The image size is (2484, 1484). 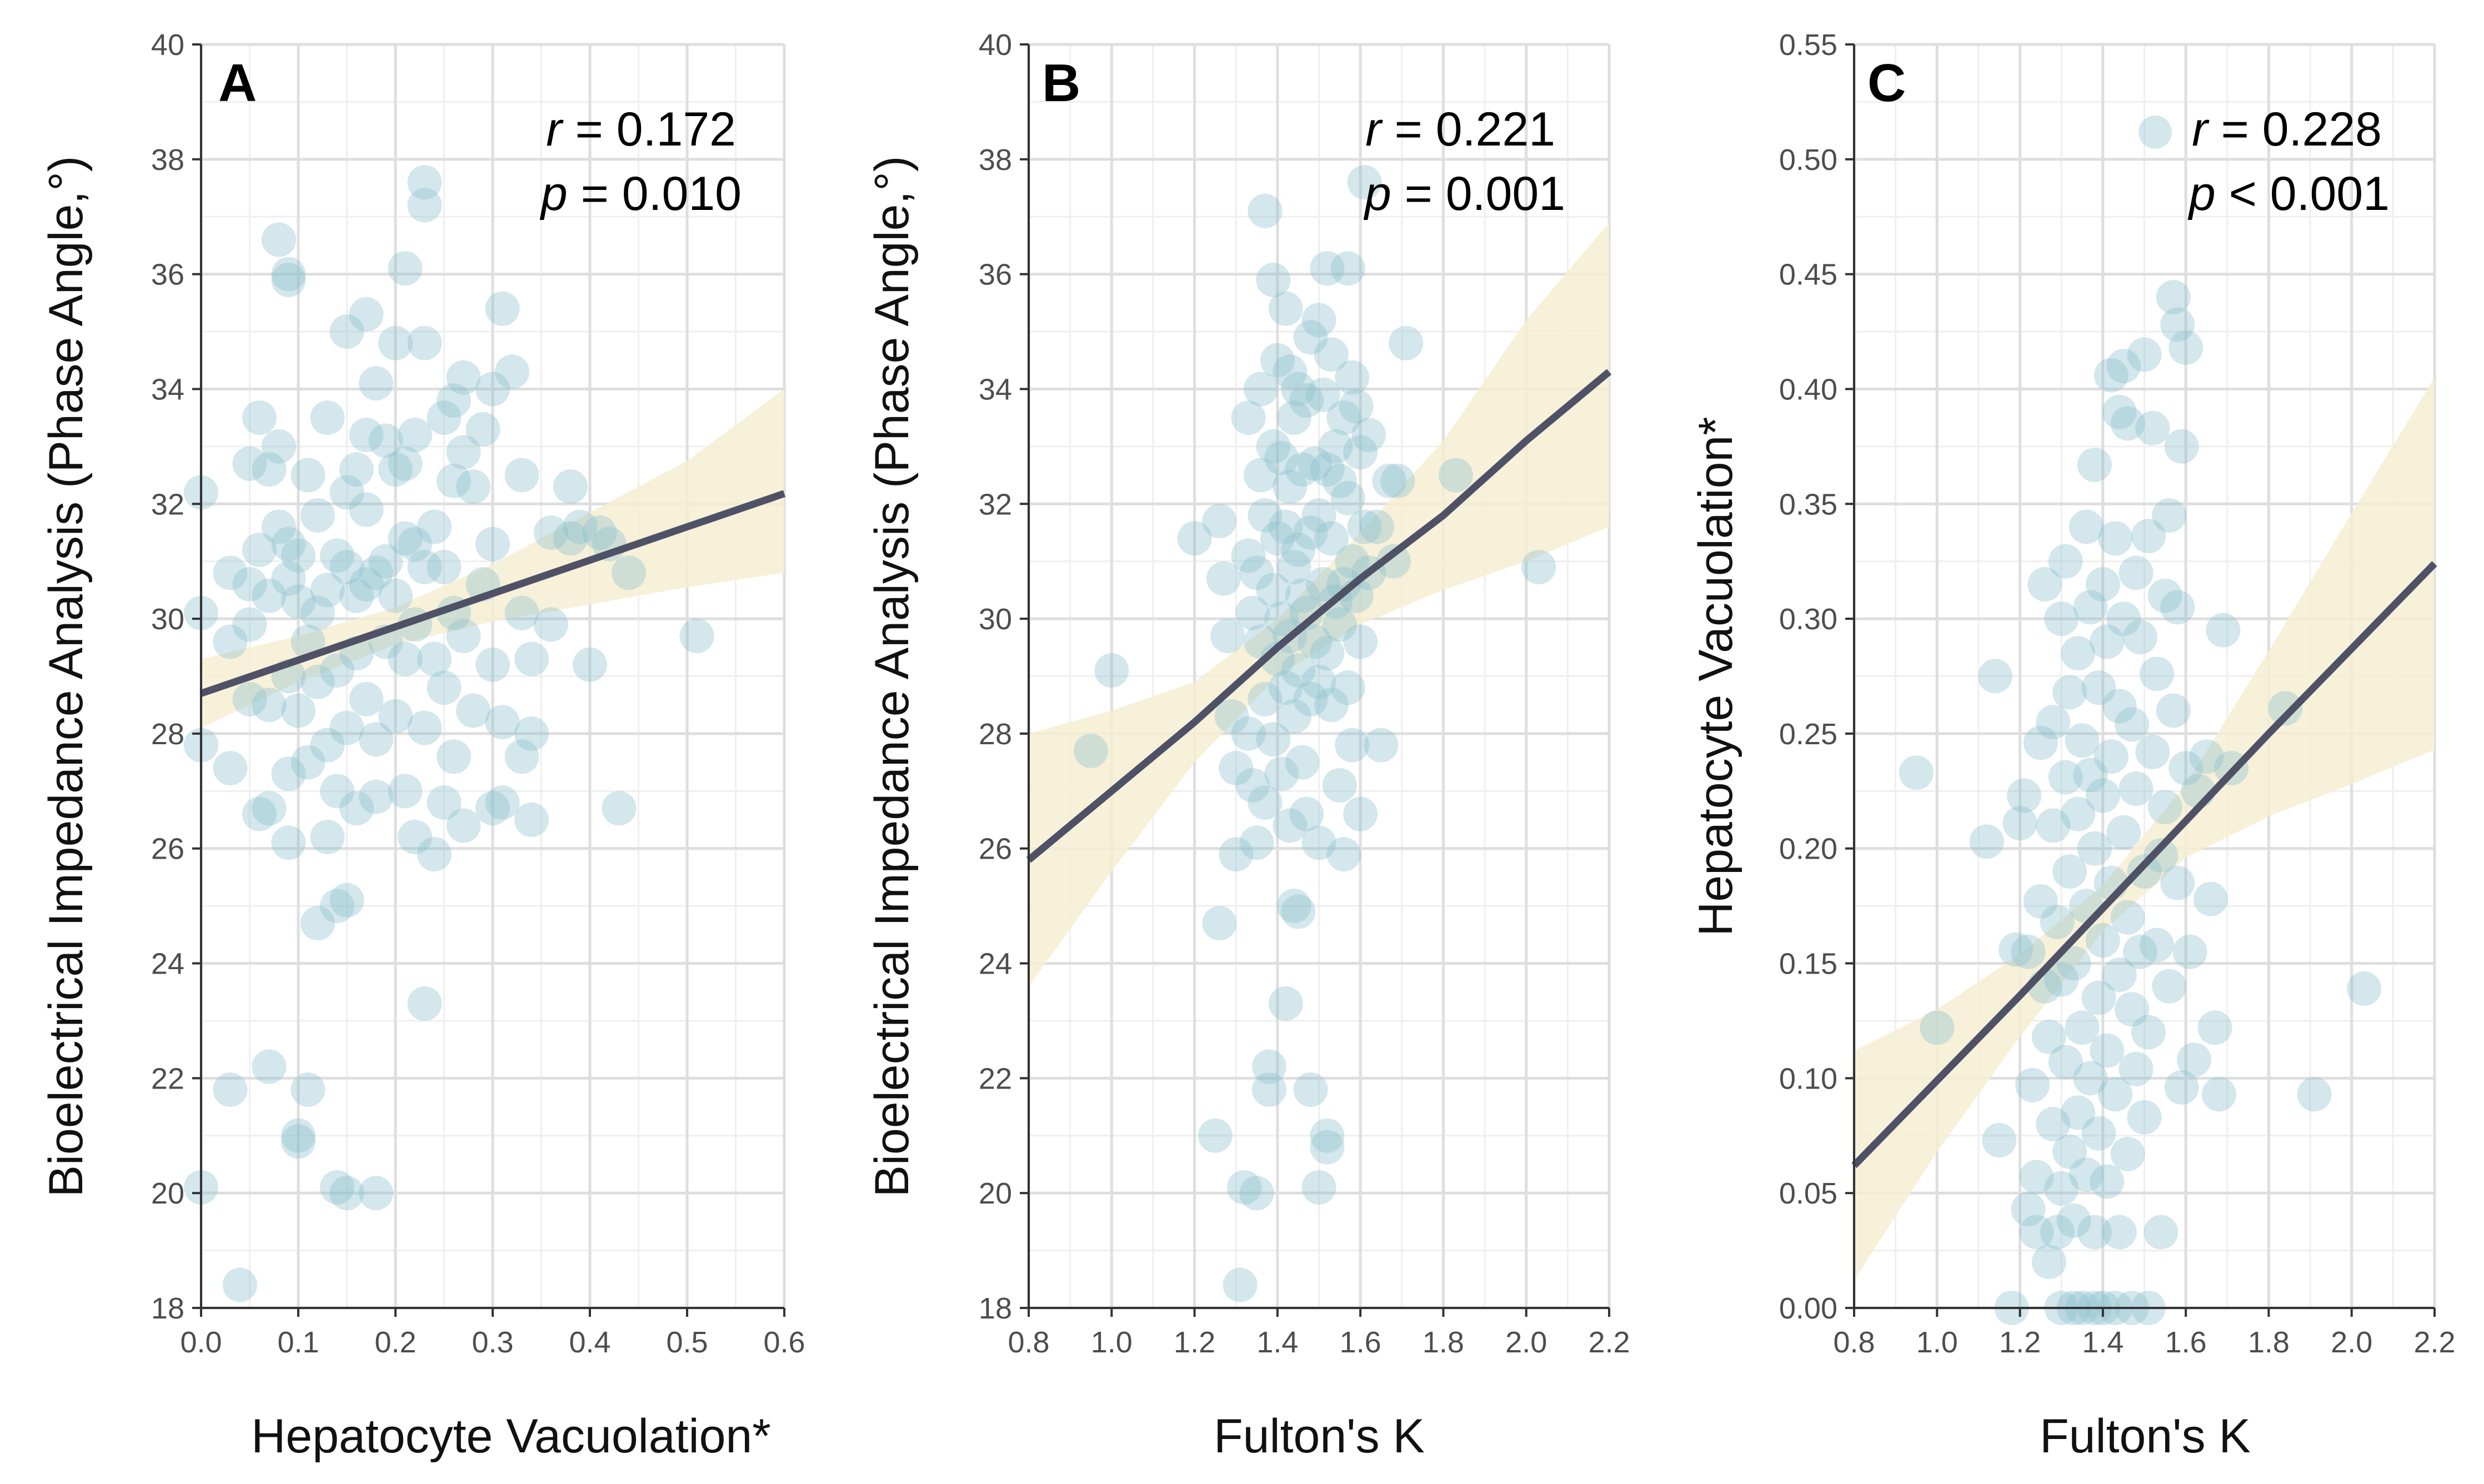 I want to click on panel-a-x-tick-label: 0.1, so click(x=298, y=1342).